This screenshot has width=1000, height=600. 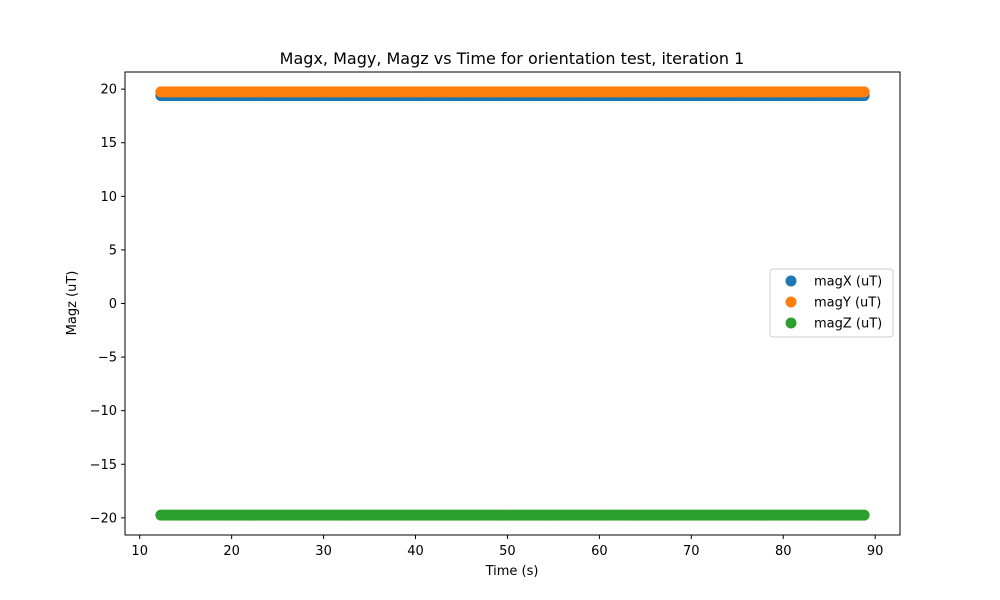 I want to click on series-2-points, so click(x=512, y=92).